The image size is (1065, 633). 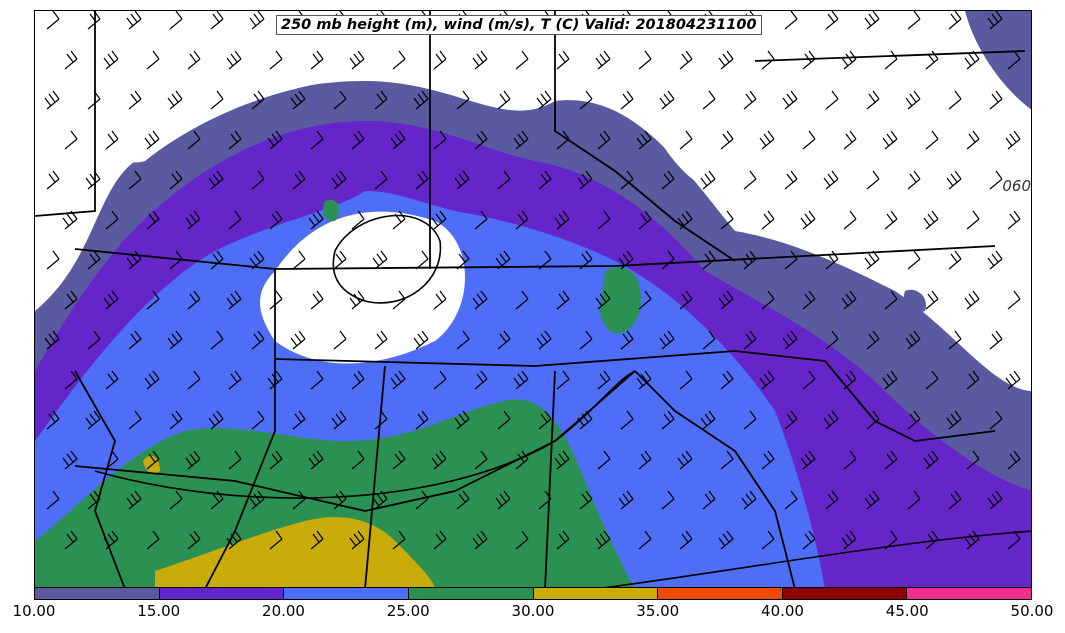 What do you see at coordinates (283, 611) in the screenshot?
I see `colorbar-tick-label: 20.00` at bounding box center [283, 611].